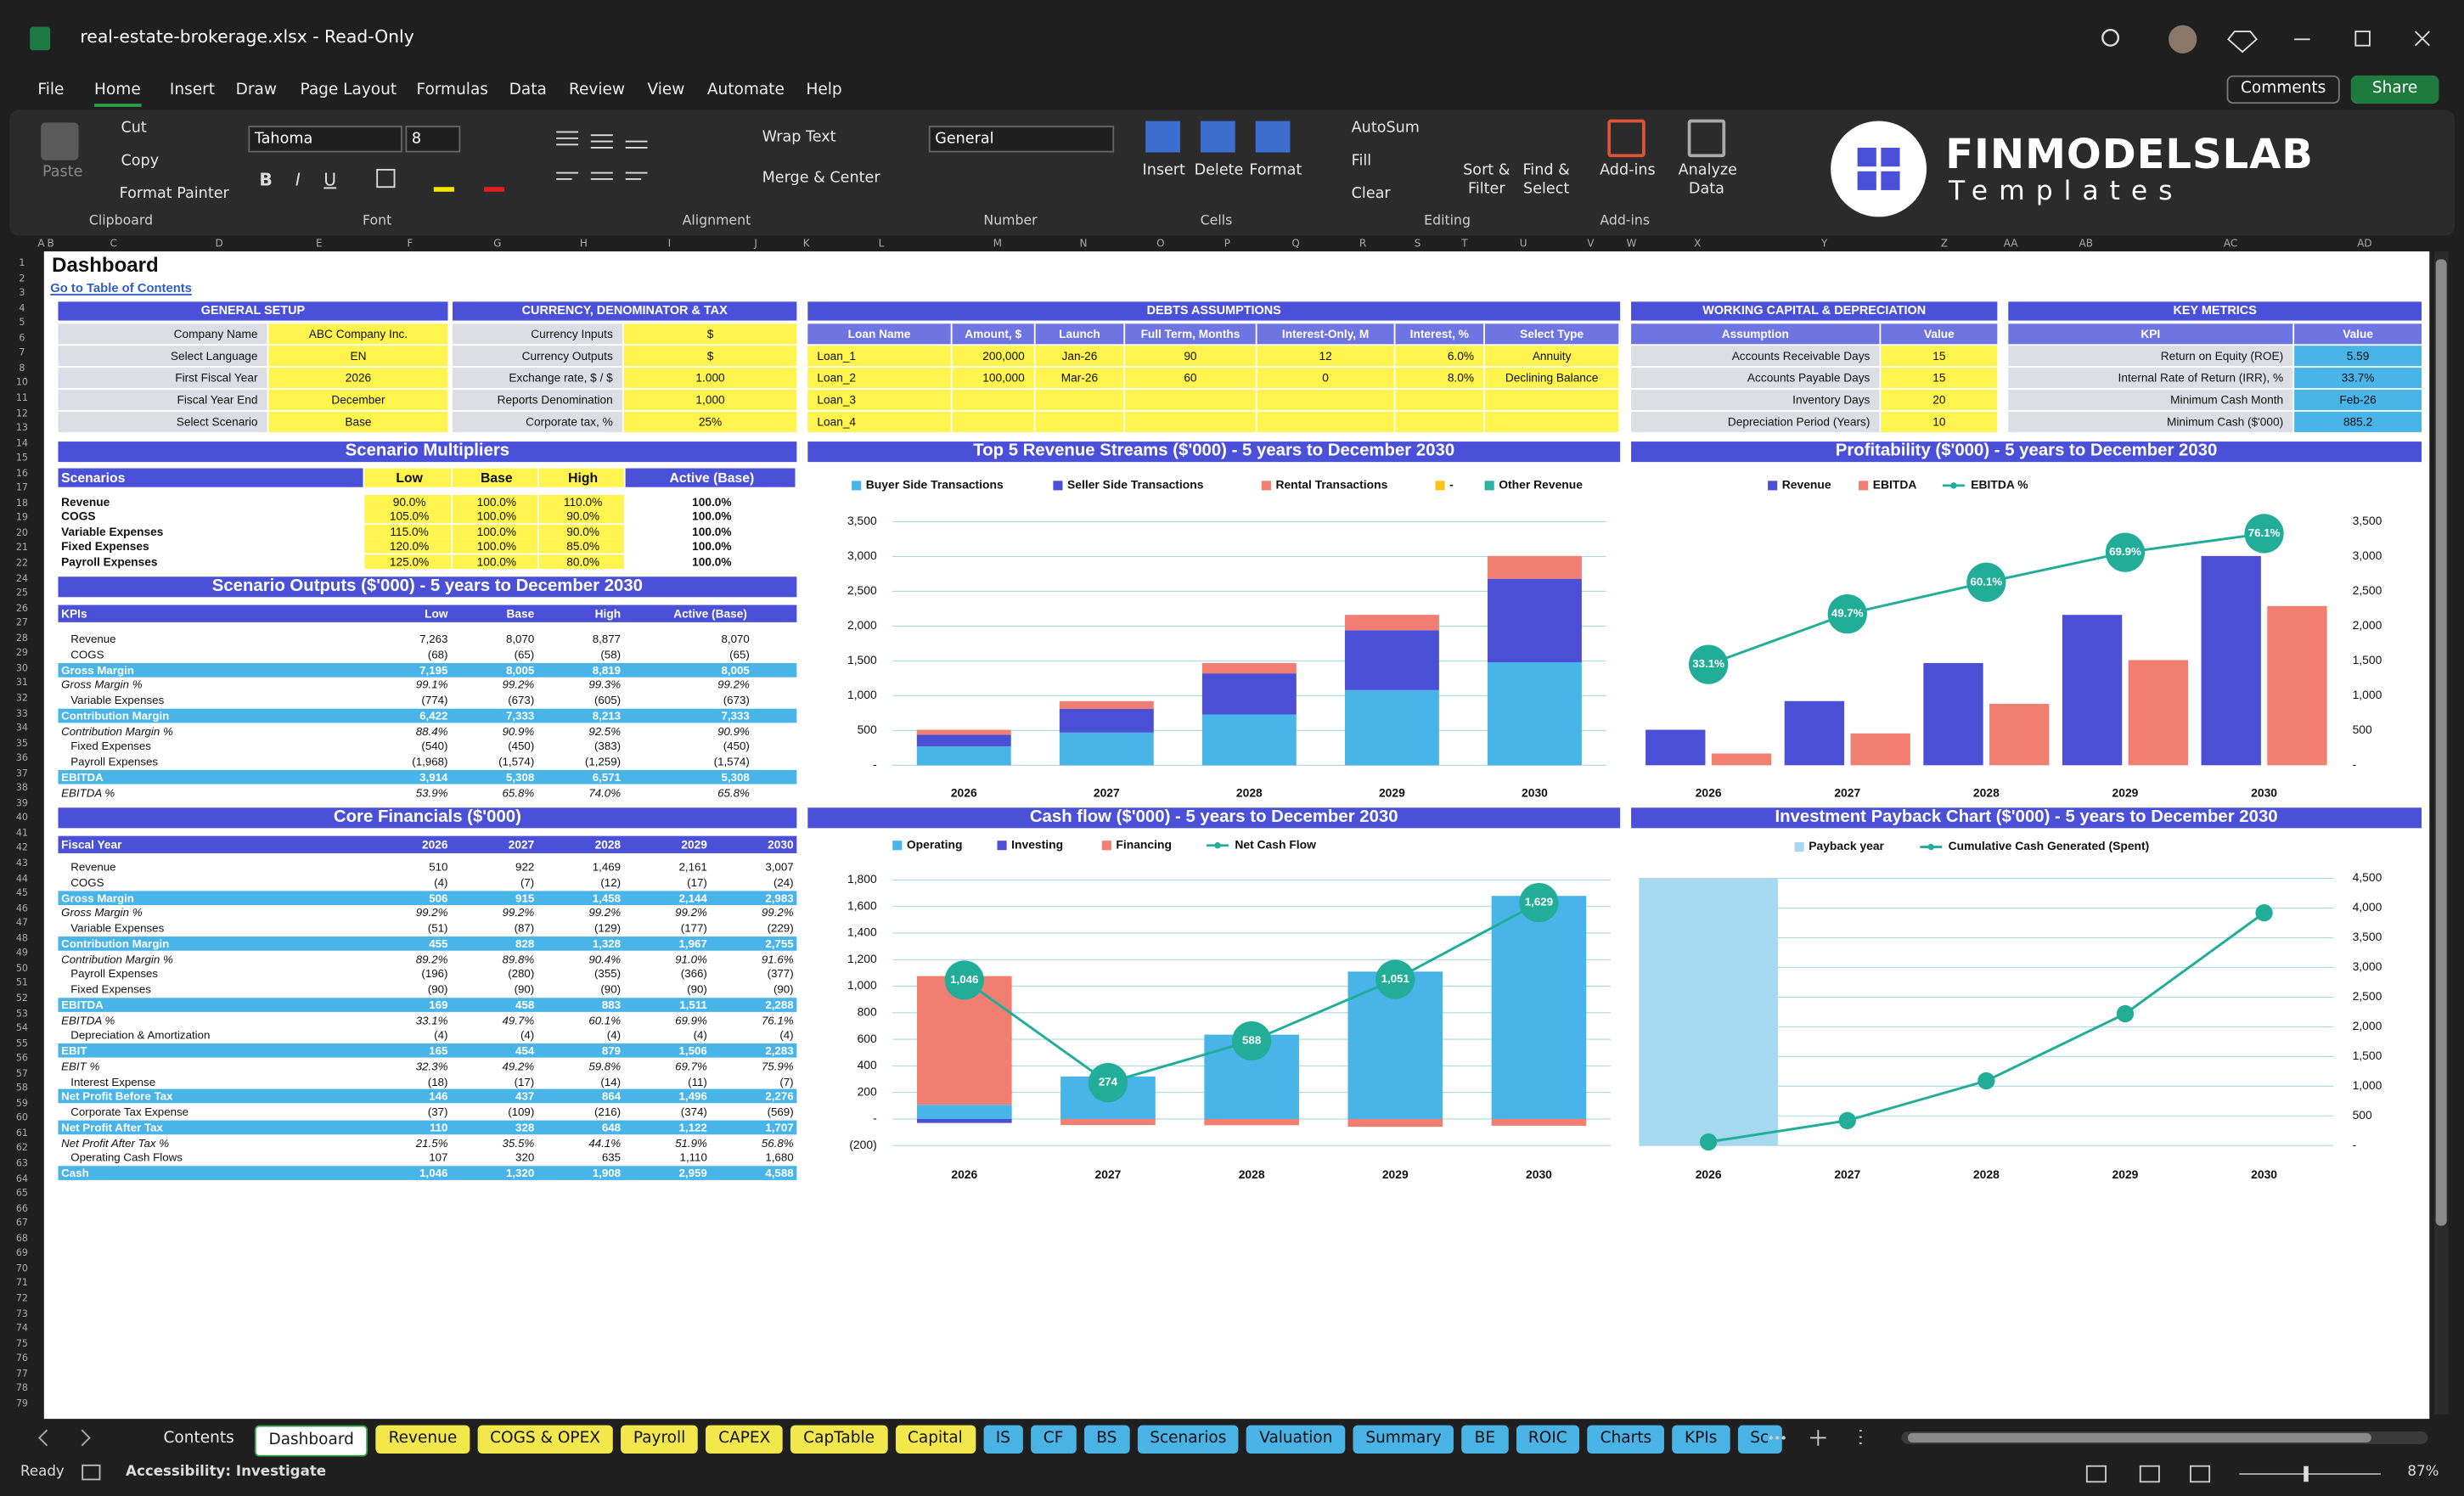  I want to click on row-number: 20, so click(21, 533).